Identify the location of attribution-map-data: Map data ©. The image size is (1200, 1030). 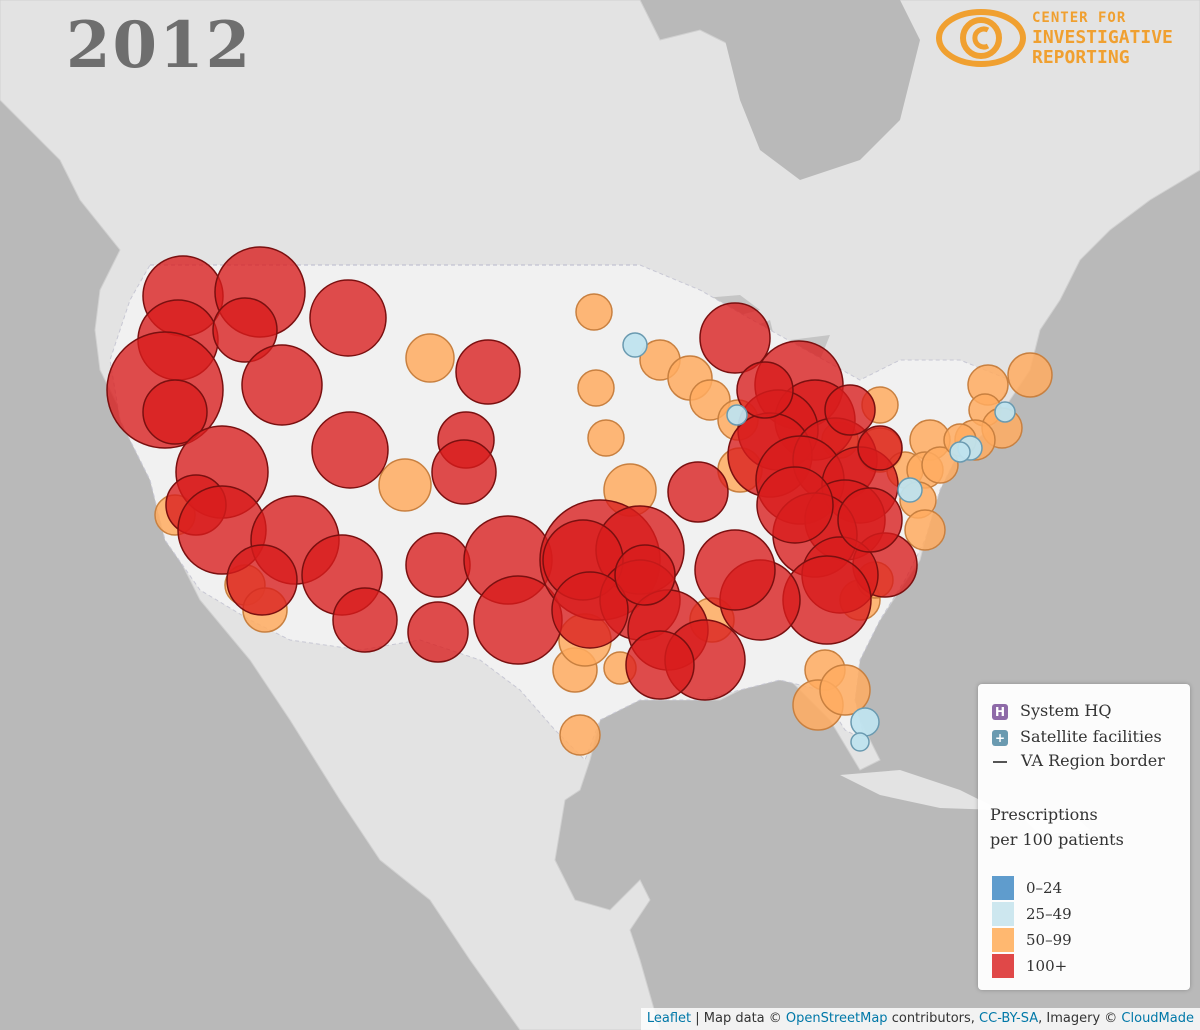
(742, 1018).